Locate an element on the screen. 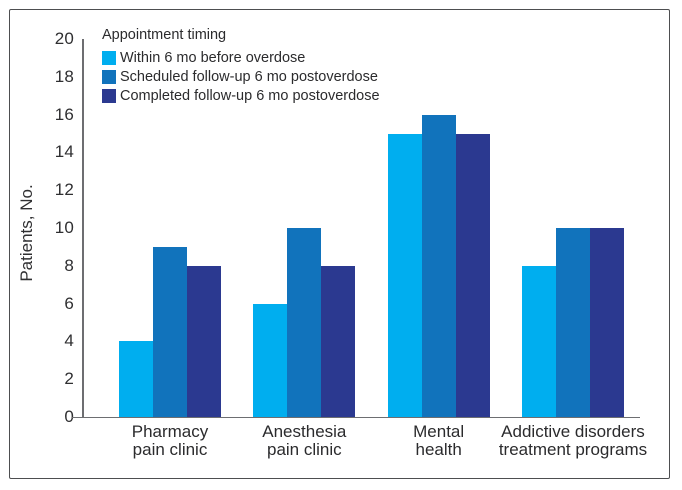 This screenshot has height=490, width=682. x-category-label-line: Addictive disorders is located at coordinates (573, 431).